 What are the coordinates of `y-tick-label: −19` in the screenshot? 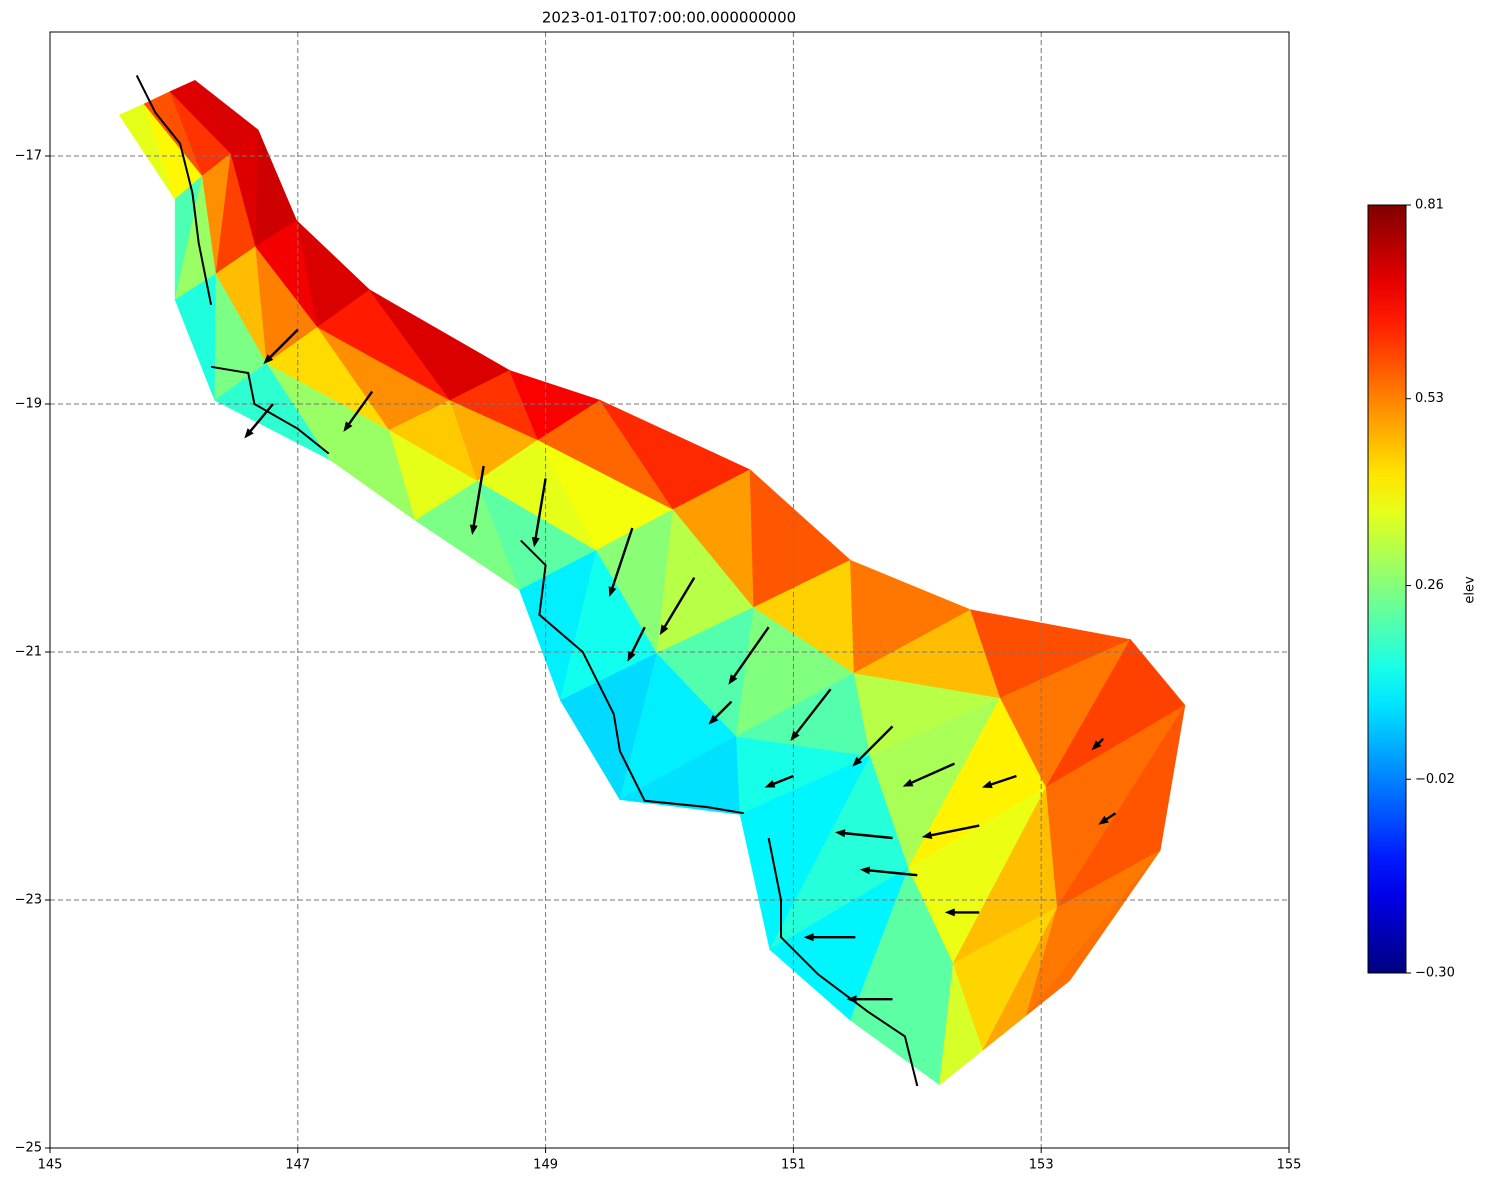 It's located at (28, 404).